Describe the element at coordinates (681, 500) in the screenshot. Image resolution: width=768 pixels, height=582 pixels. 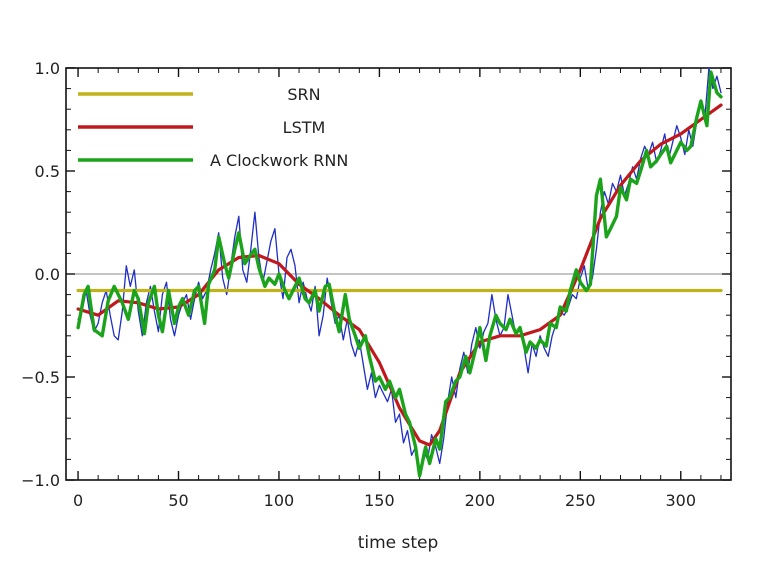
I see `x-tick-label: 300` at that location.